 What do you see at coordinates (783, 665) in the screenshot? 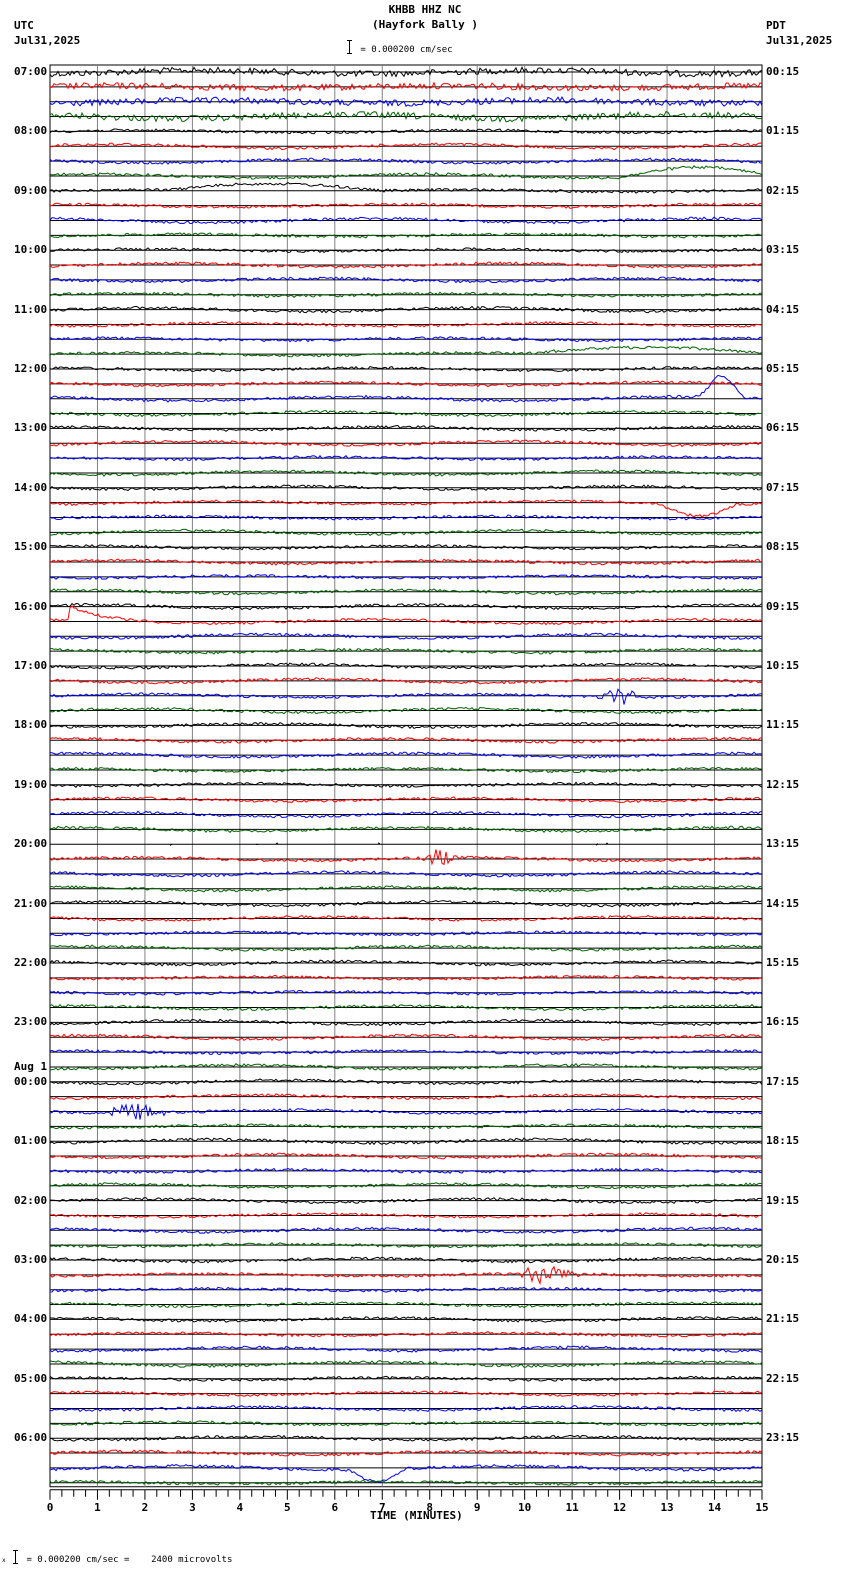
I see `pdt-hour-label: 10:15` at bounding box center [783, 665].